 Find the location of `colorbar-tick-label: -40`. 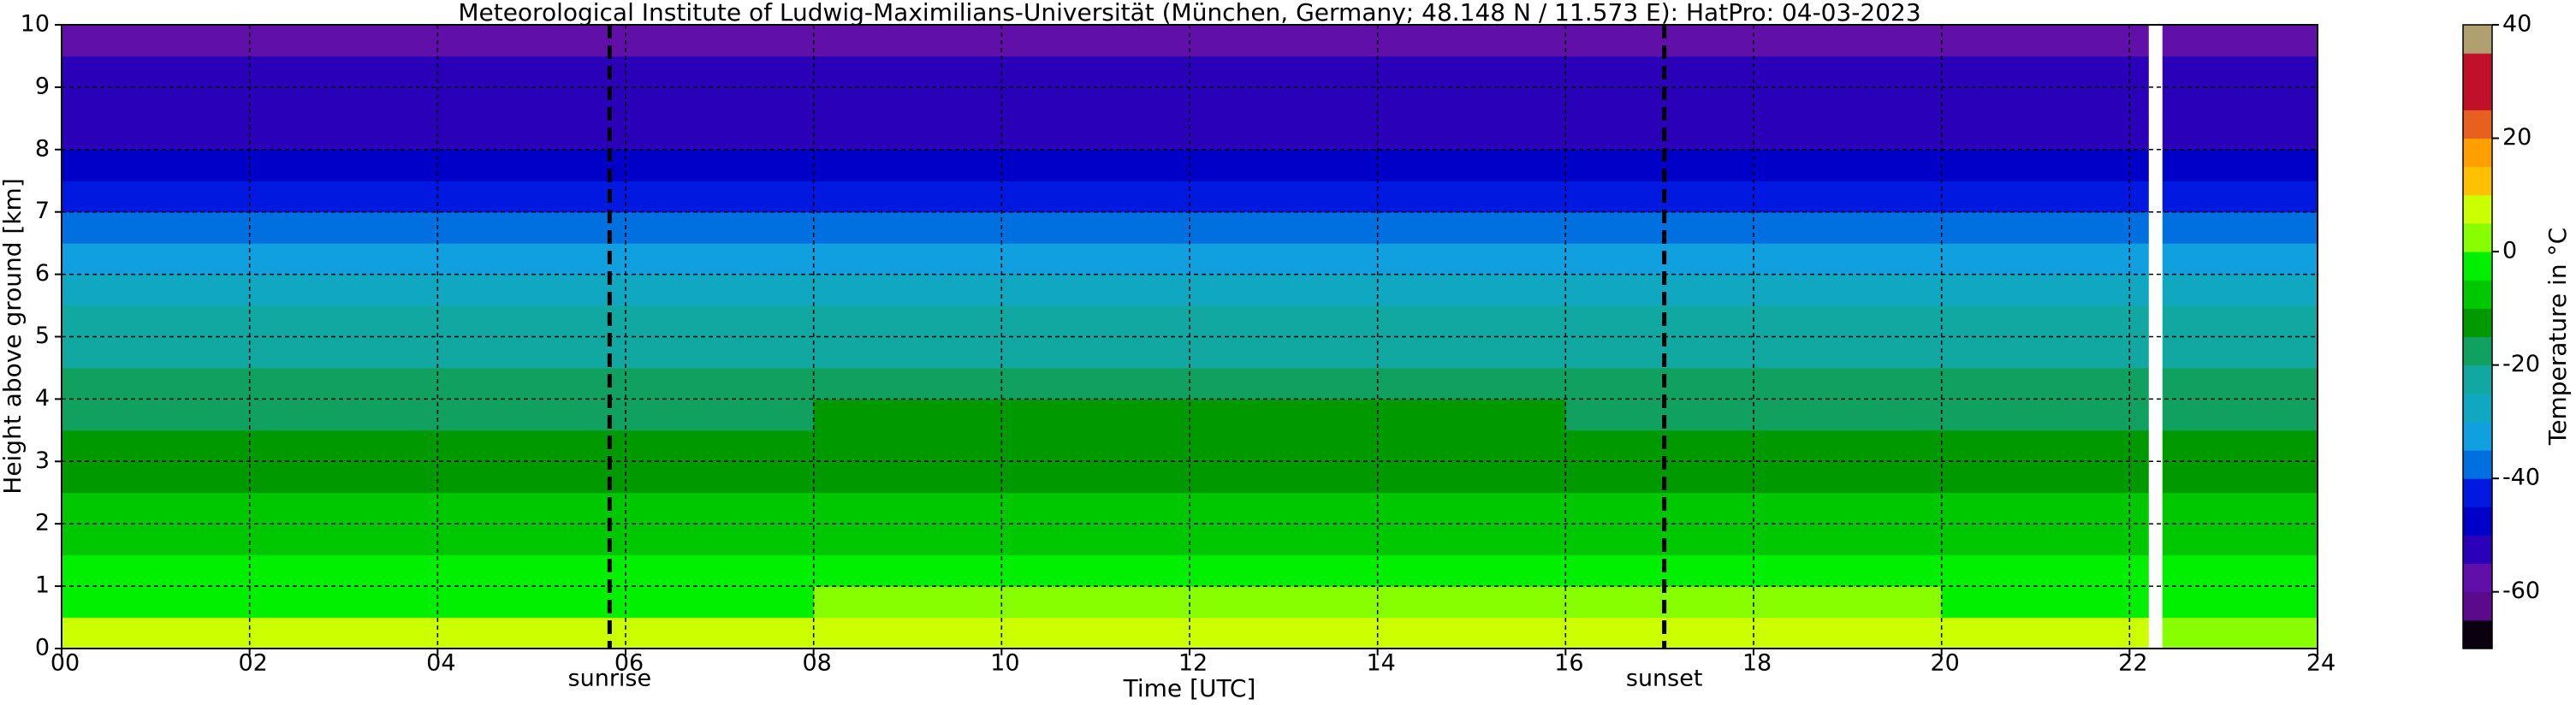

colorbar-tick-label: -40 is located at coordinates (2521, 478).